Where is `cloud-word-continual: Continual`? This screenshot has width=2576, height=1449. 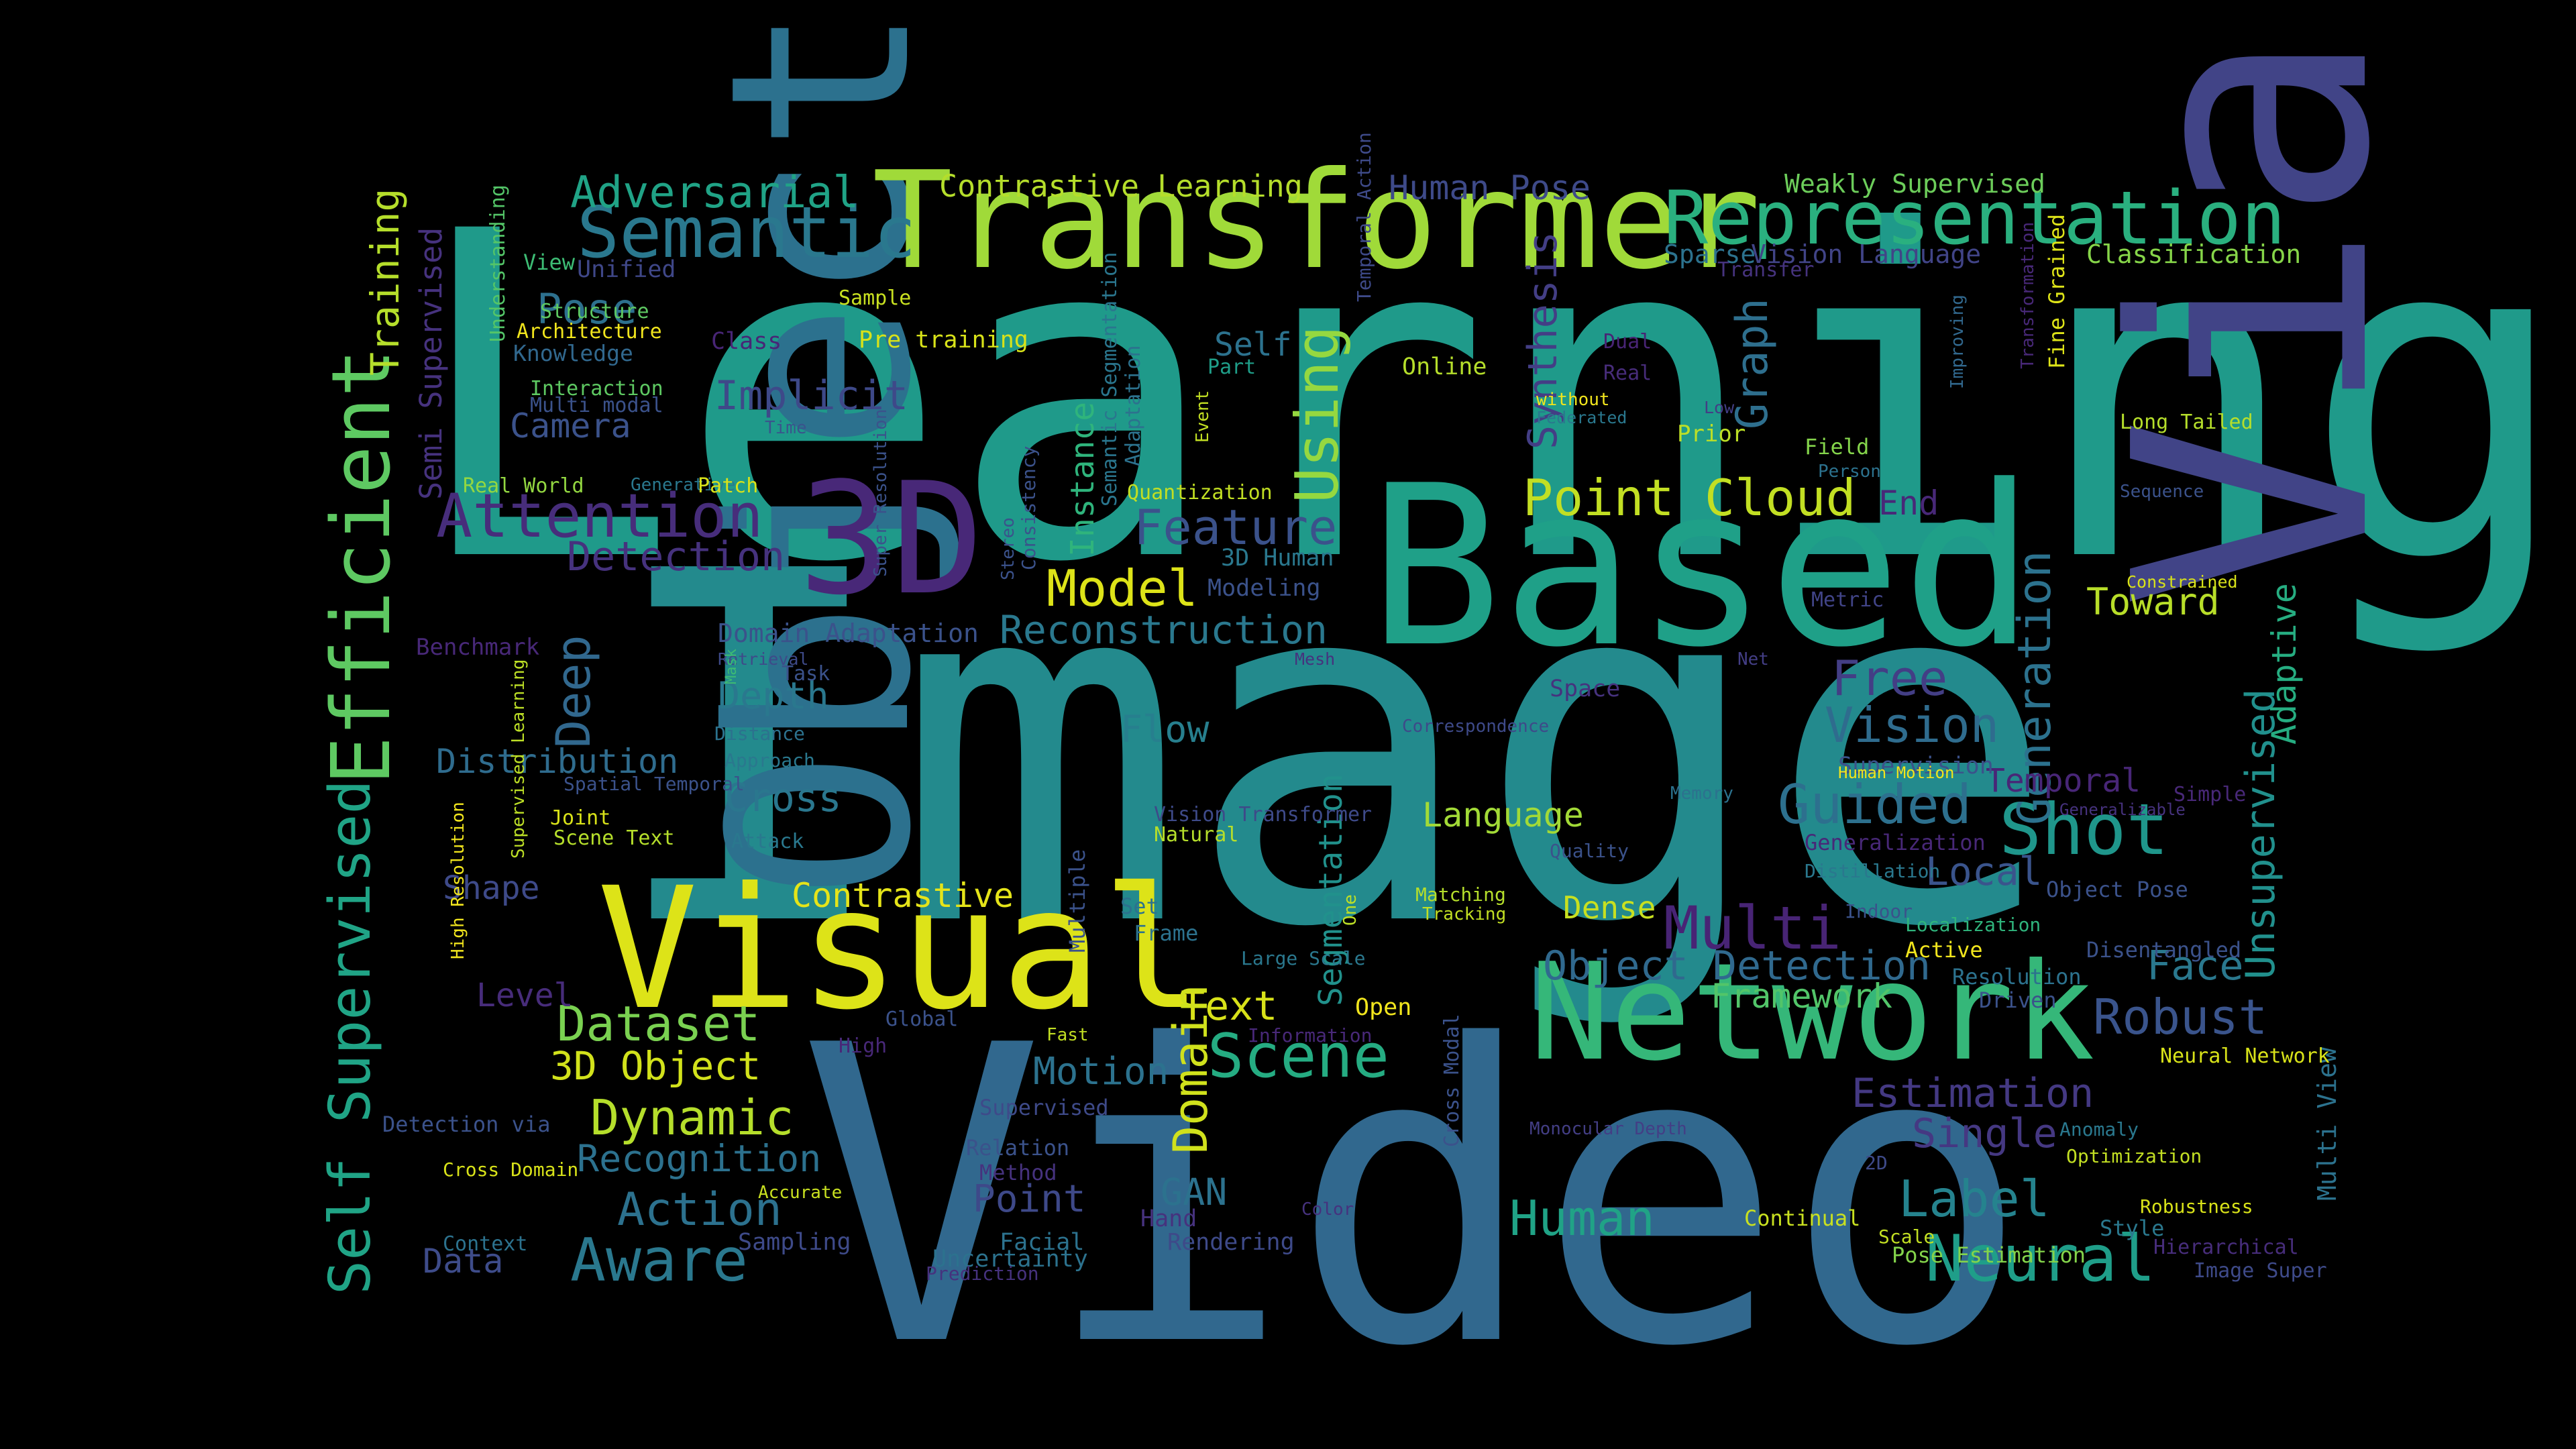 cloud-word-continual: Continual is located at coordinates (1802, 1218).